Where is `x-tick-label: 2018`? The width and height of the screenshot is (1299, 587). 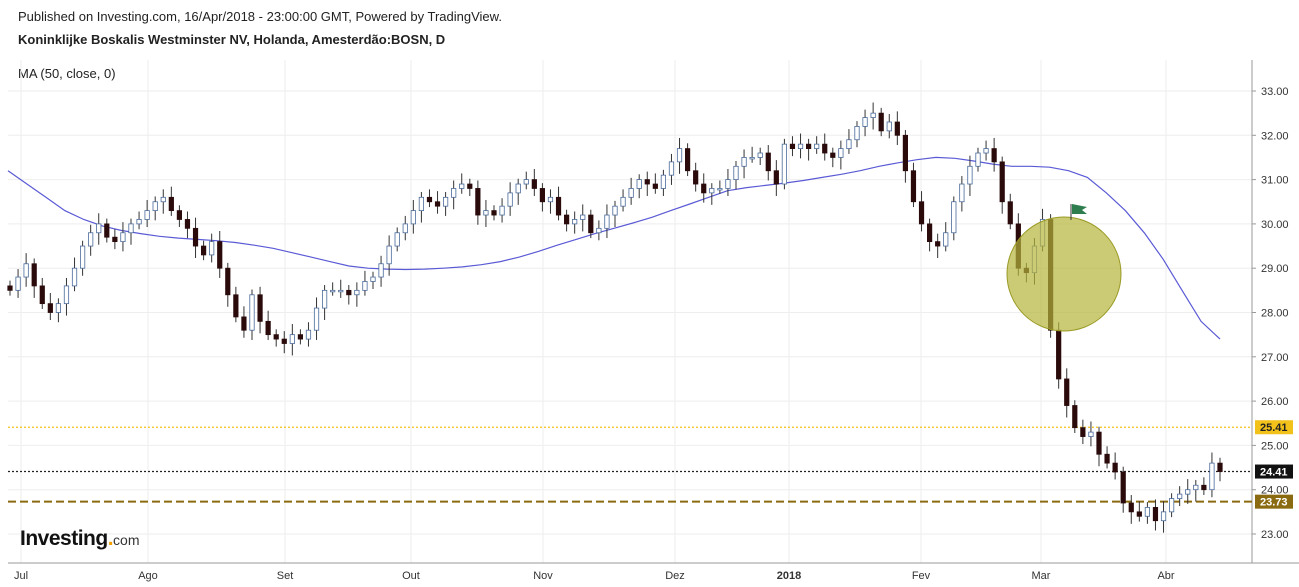 x-tick-label: 2018 is located at coordinates (789, 576).